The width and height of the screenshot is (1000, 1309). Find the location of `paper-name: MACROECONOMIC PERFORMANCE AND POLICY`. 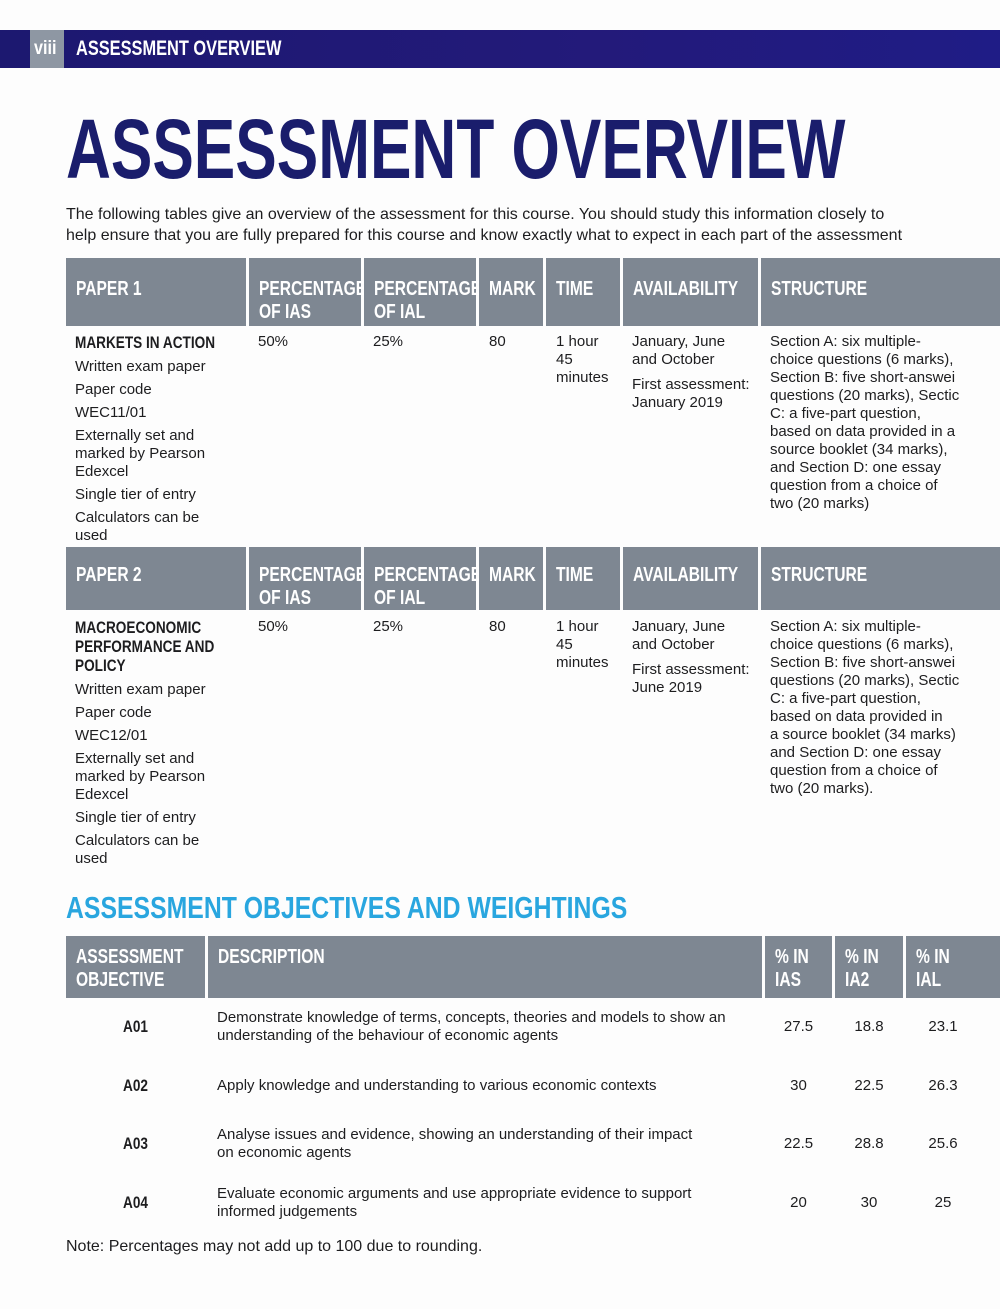

paper-name: MACROECONOMIC PERFORMANCE AND POLICY is located at coordinates (162, 646).